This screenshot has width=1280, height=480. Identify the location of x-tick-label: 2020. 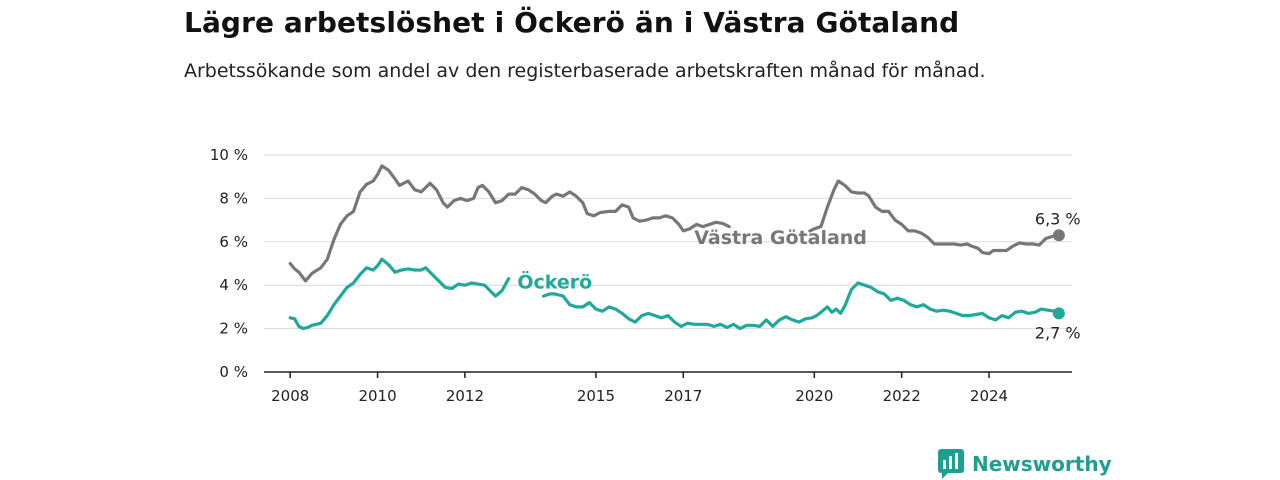
(814, 396).